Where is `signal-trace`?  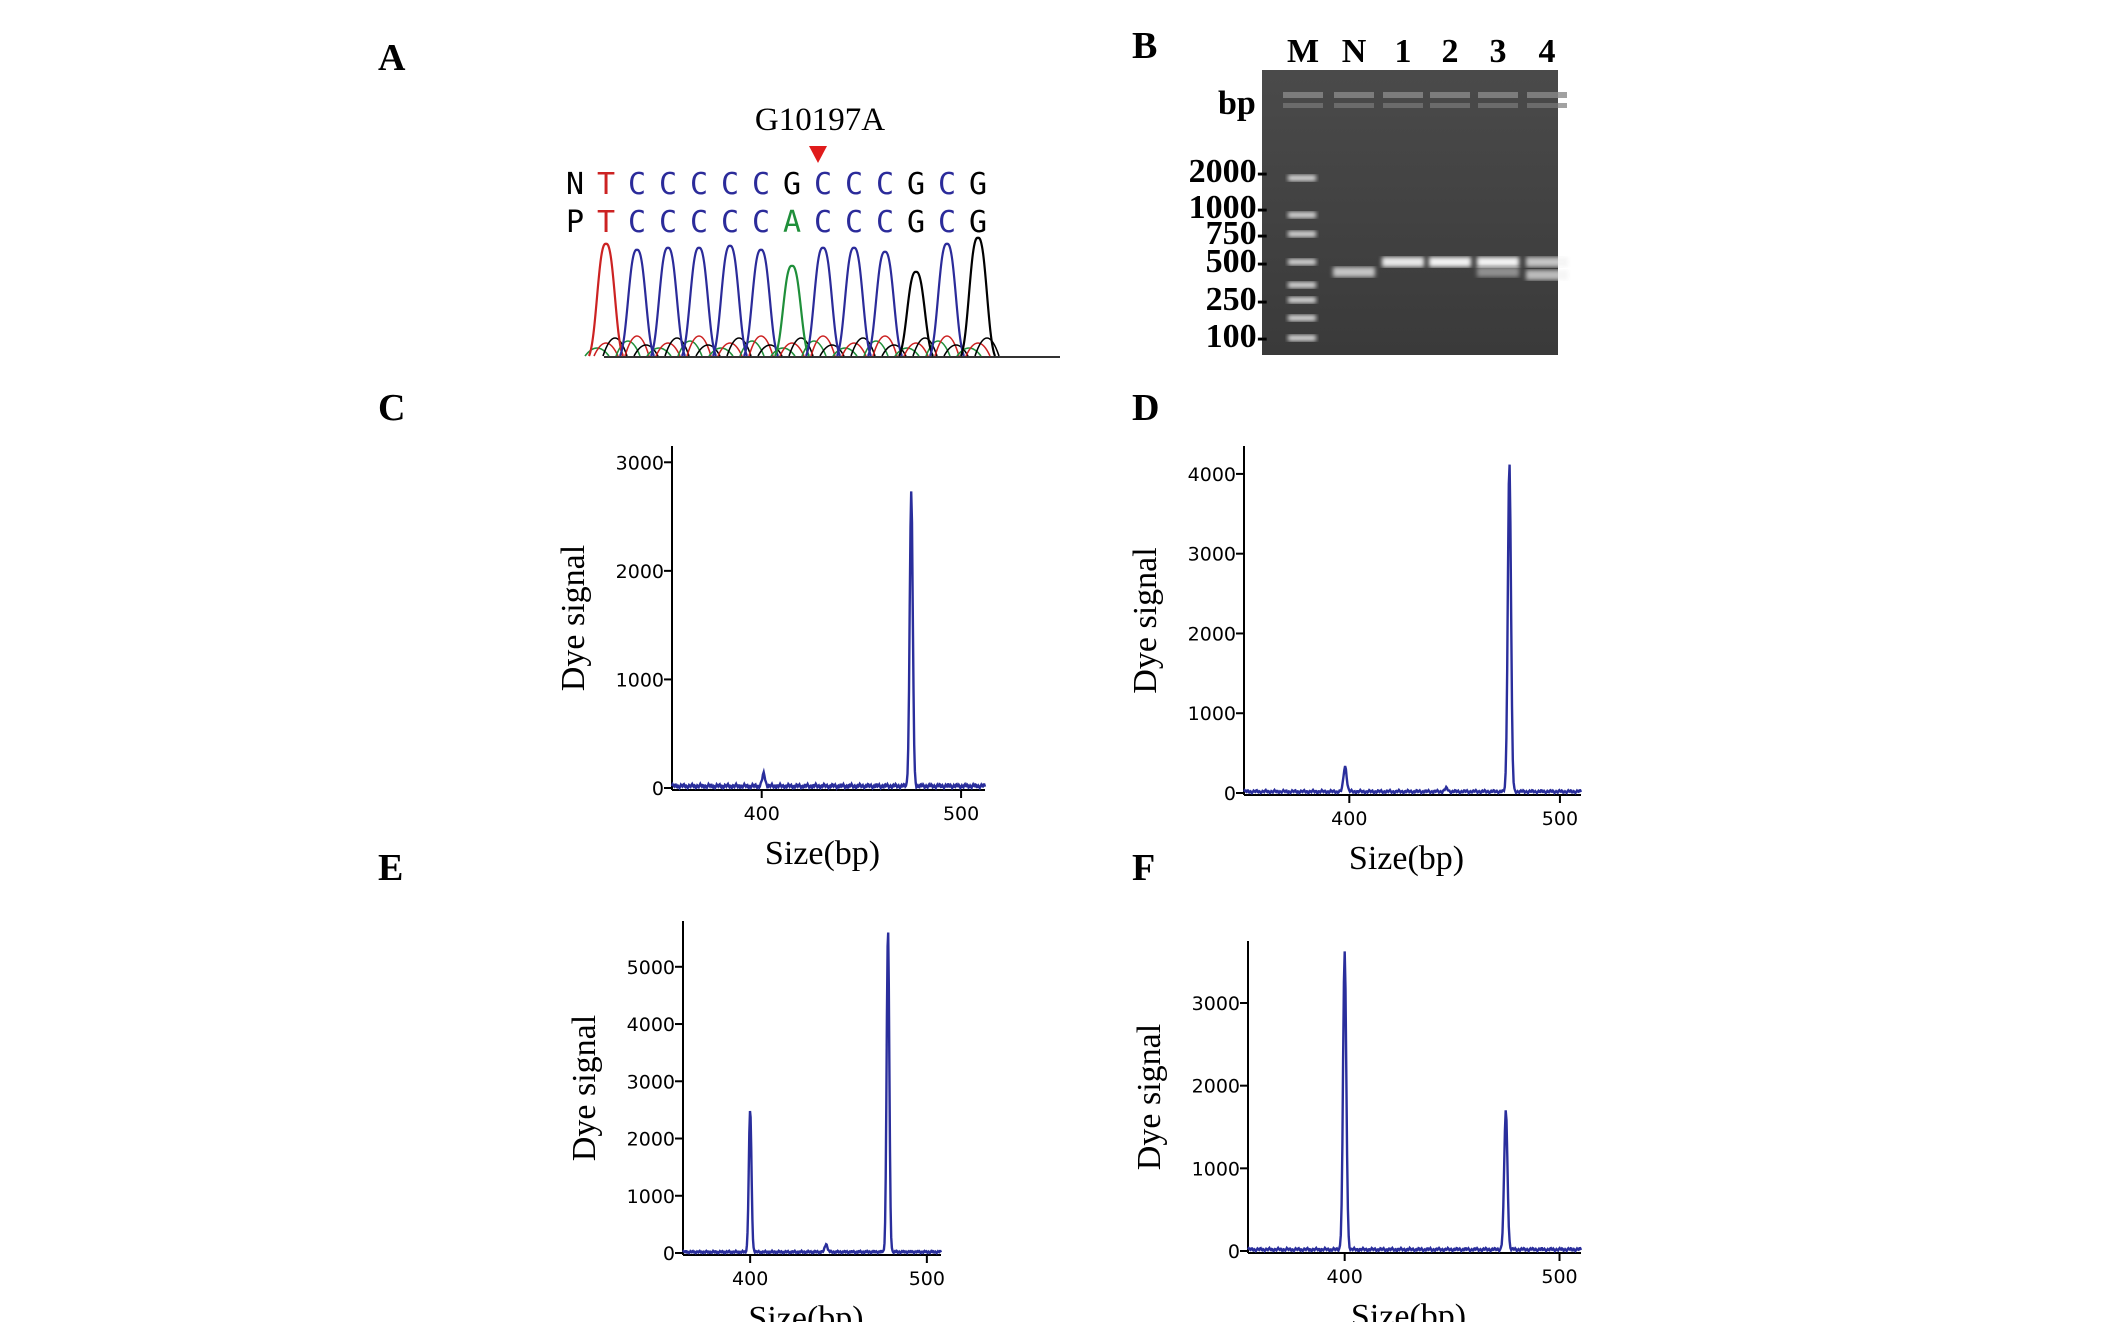
signal-trace is located at coordinates (1414, 1102).